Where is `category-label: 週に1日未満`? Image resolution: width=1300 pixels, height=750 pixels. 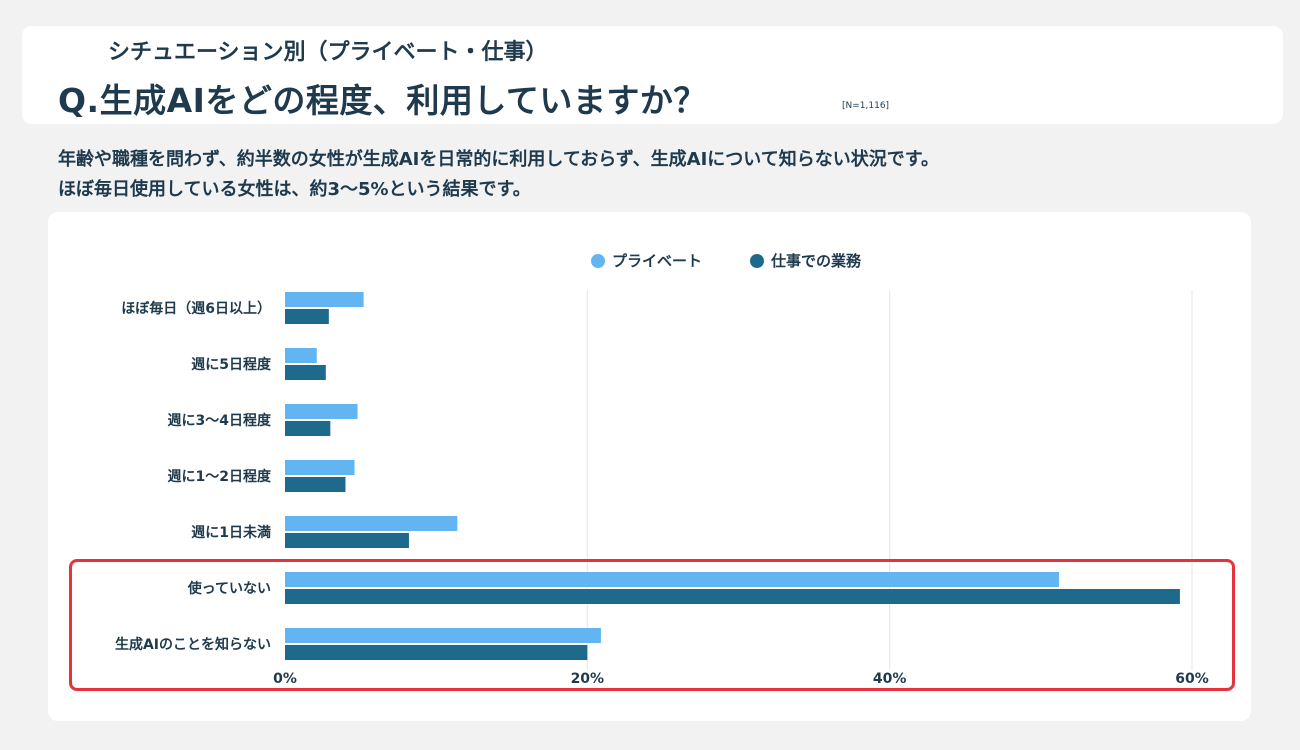
category-label: 週に1日未満 is located at coordinates (231, 532).